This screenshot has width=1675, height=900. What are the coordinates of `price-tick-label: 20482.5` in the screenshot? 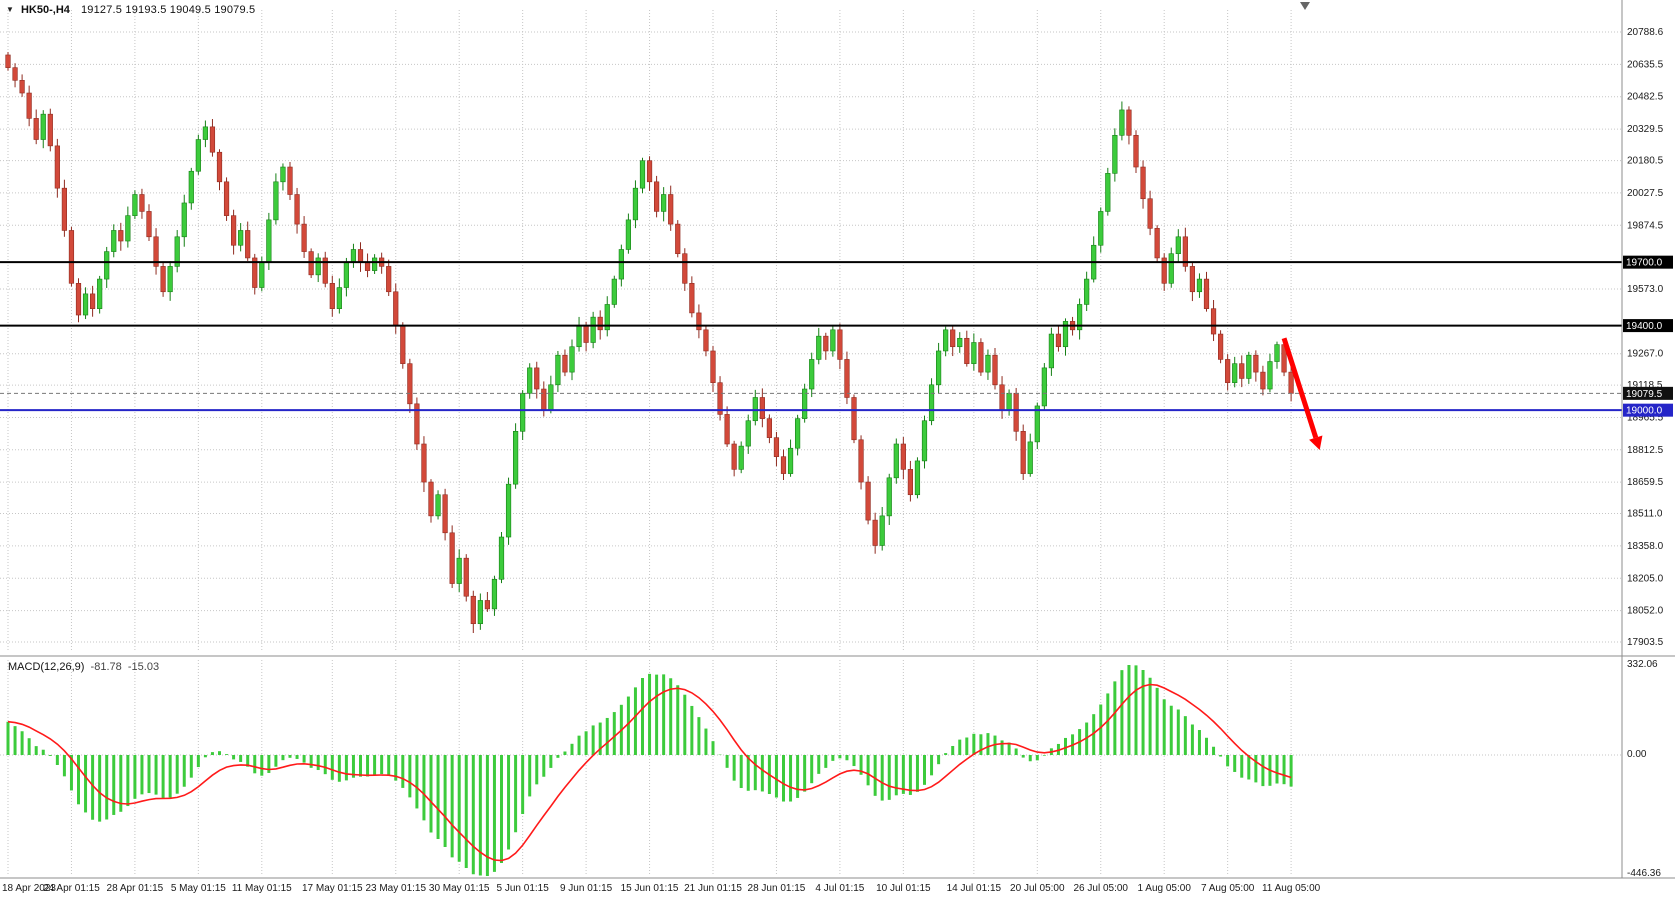 It's located at (1645, 97).